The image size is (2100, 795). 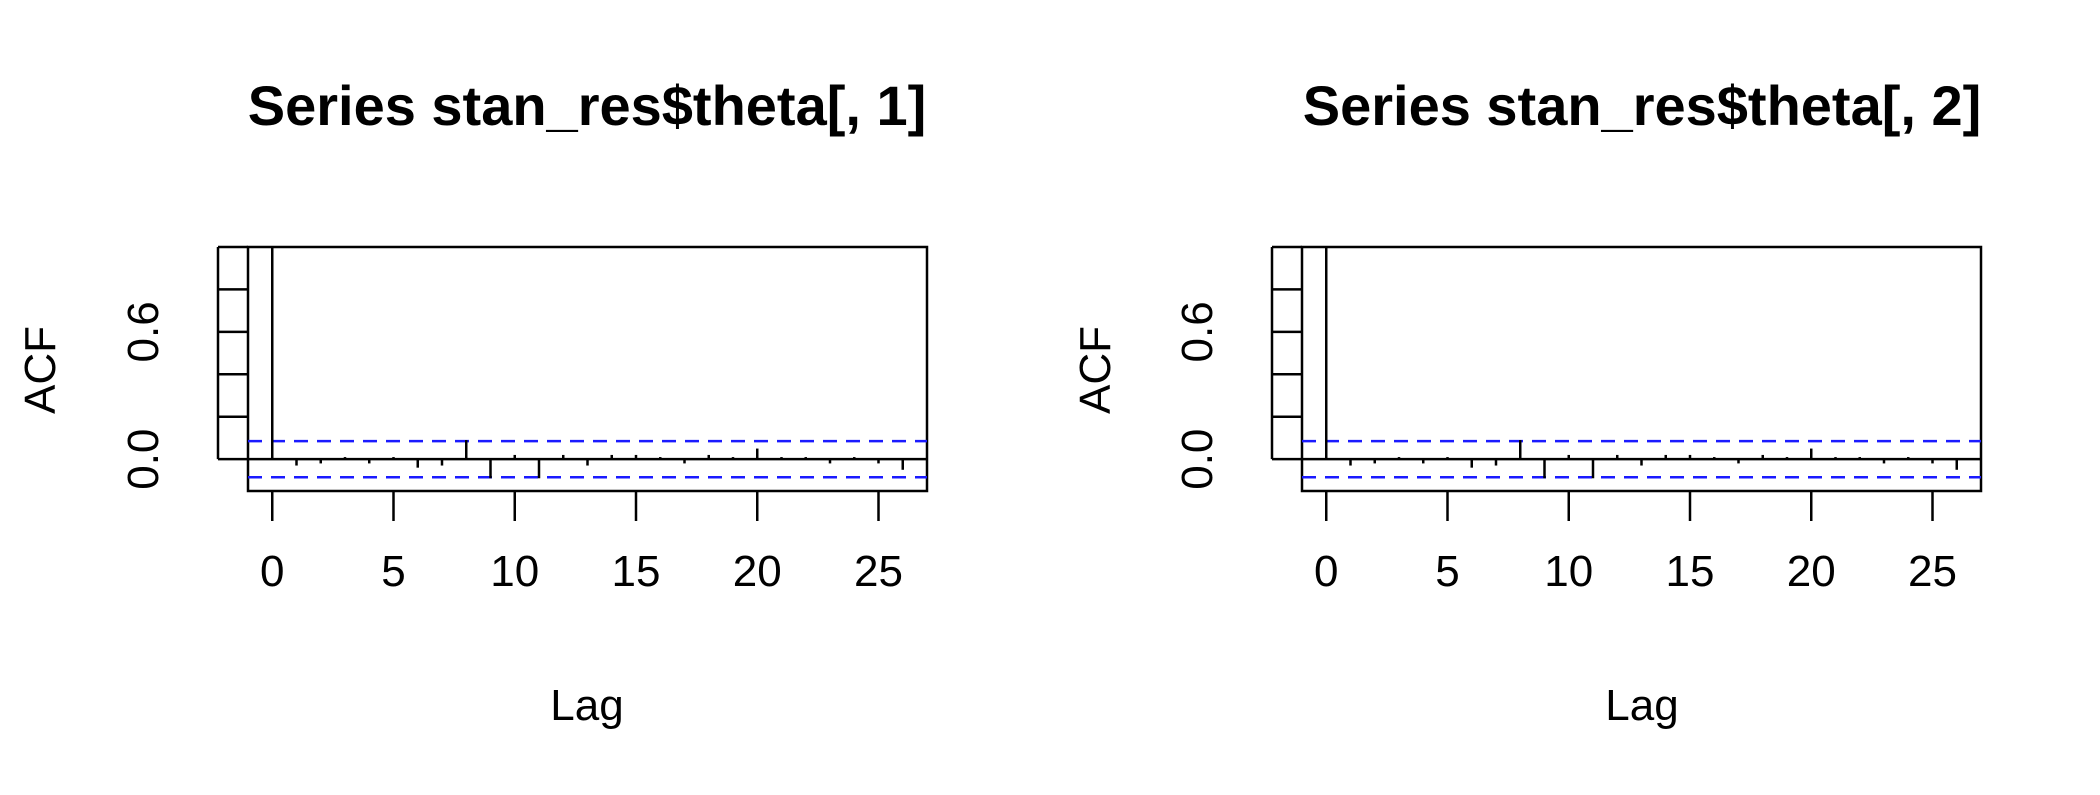 I want to click on chart-title: Series stan_res$theta[, 1], so click(x=587, y=105).